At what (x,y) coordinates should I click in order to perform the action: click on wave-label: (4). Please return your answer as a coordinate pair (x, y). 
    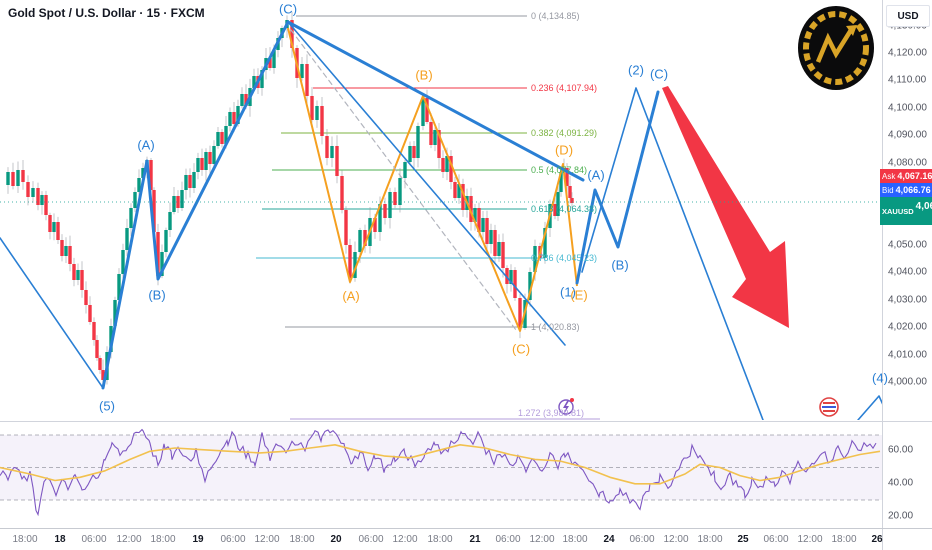
    Looking at the image, I should click on (880, 378).